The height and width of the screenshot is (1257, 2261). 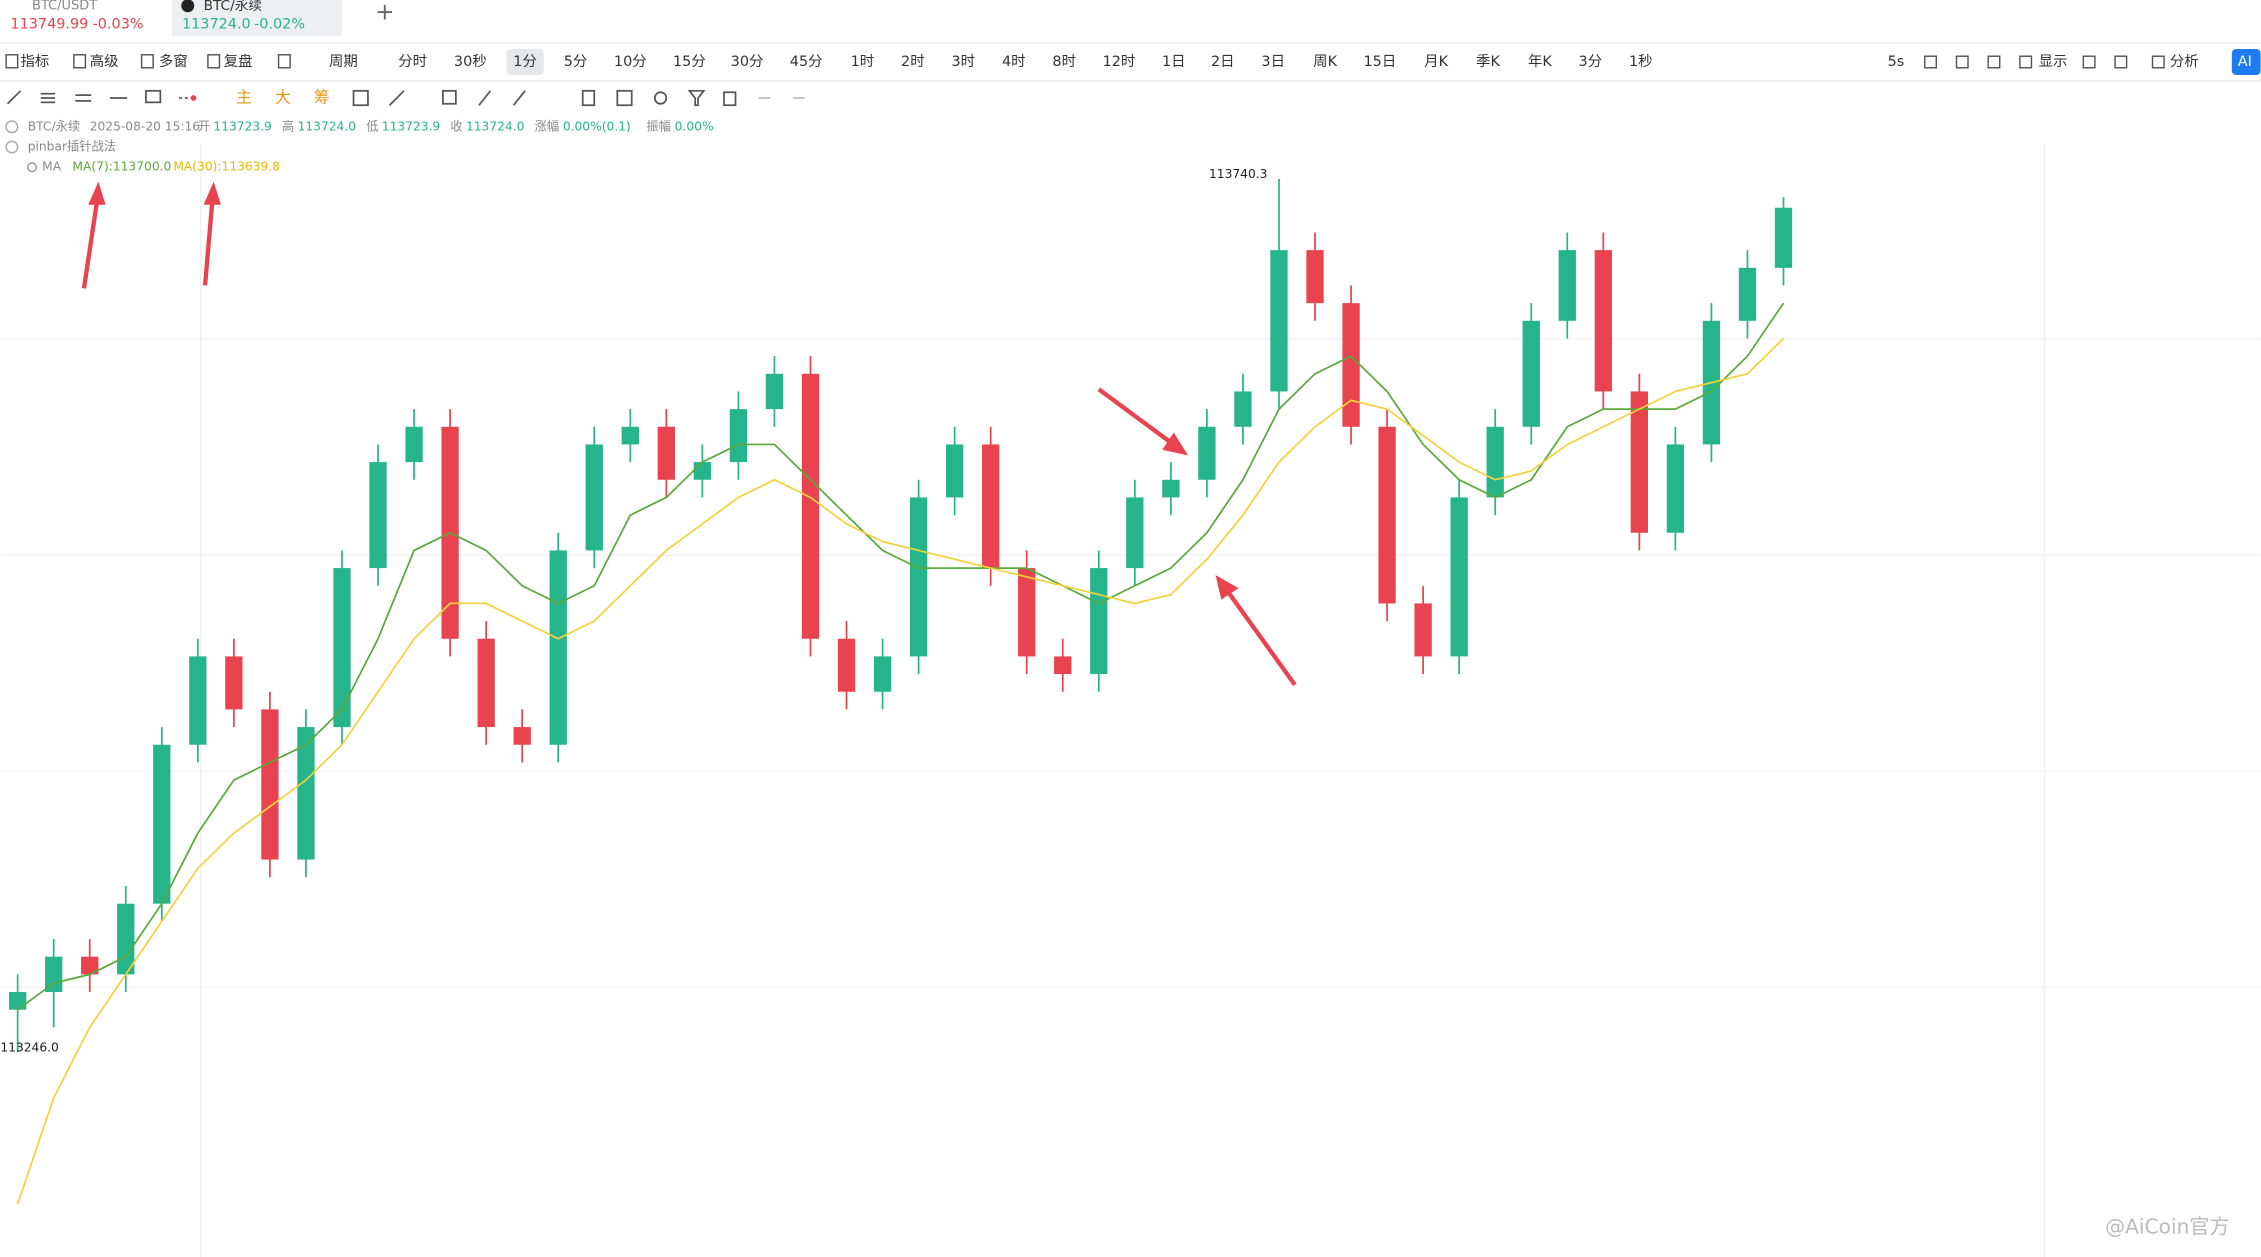 What do you see at coordinates (35, 61) in the screenshot?
I see `toolbar-button: 指标` at bounding box center [35, 61].